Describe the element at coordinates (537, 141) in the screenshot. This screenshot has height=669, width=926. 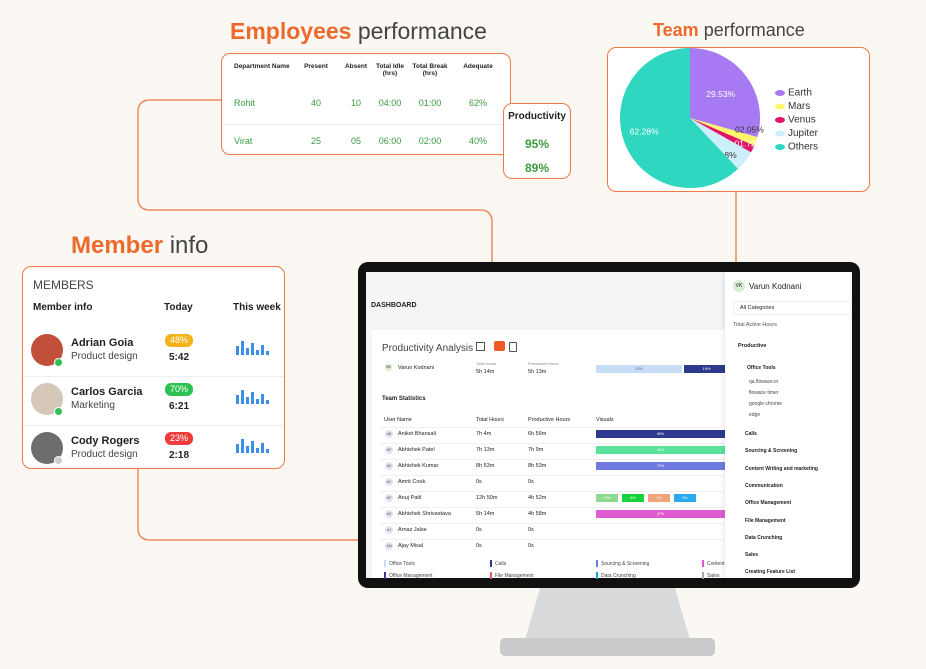
I see `productivity-card: Productivity 95% 89%` at that location.